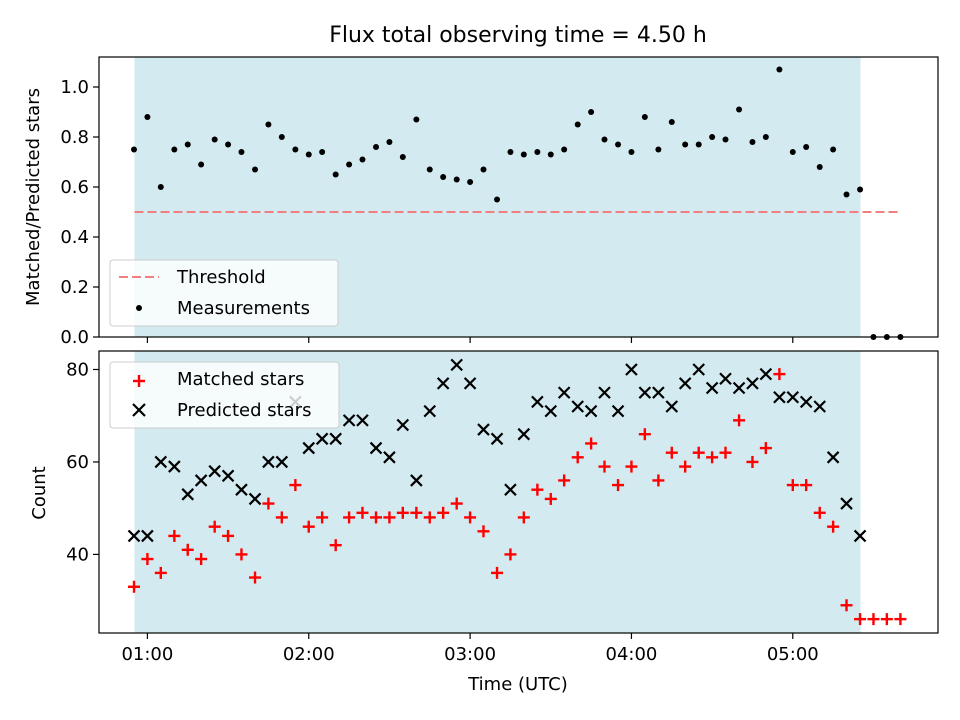  What do you see at coordinates (224, 293) in the screenshot?
I see `top-legend: Threshold Measurements` at bounding box center [224, 293].